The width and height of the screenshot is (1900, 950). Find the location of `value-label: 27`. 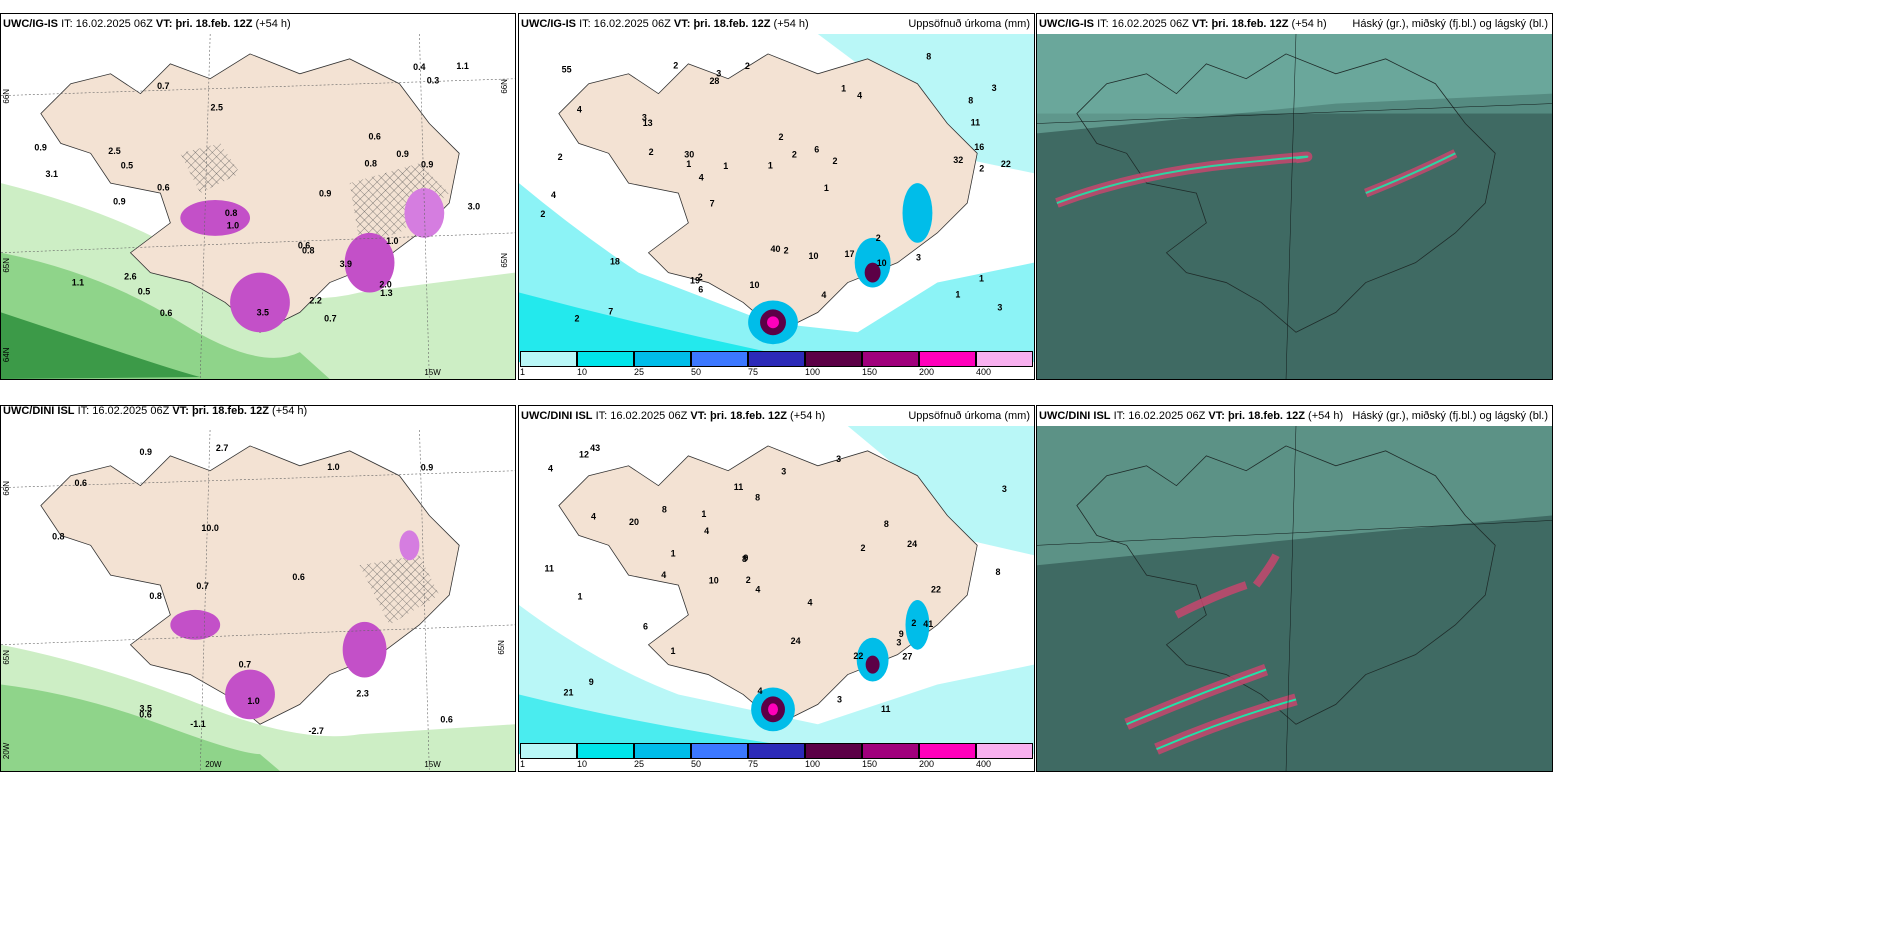

value-label: 27 is located at coordinates (907, 657).